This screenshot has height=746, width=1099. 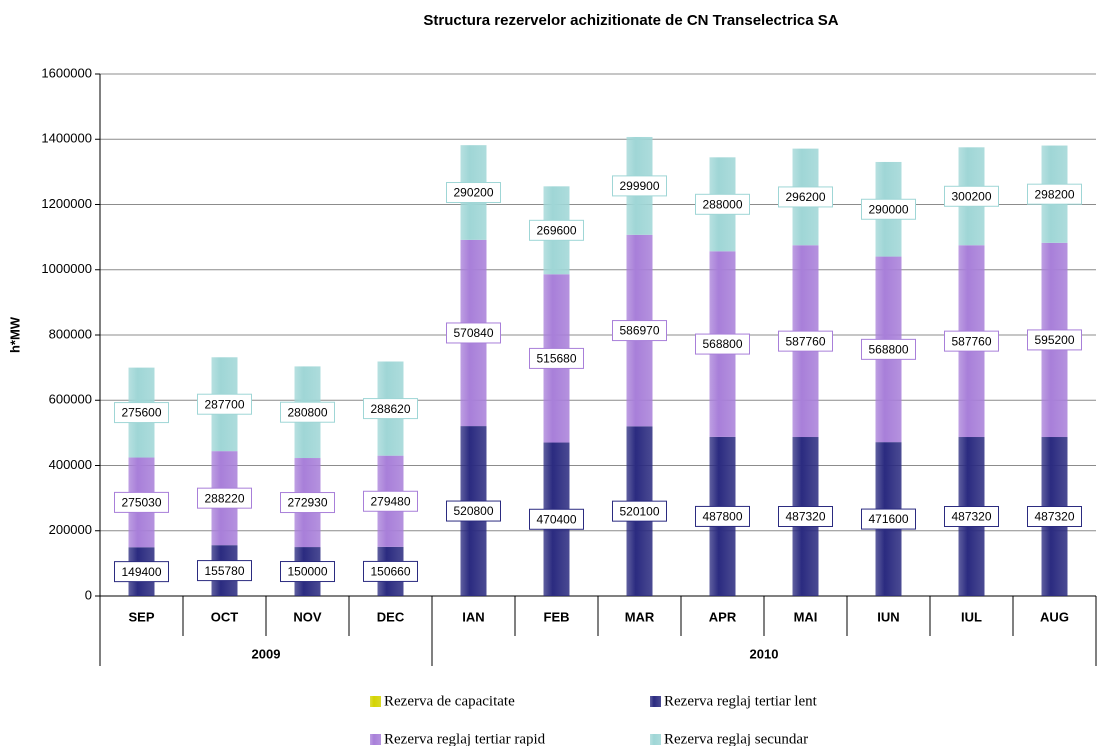 I want to click on x-tick-label: MAR, so click(x=640, y=616).